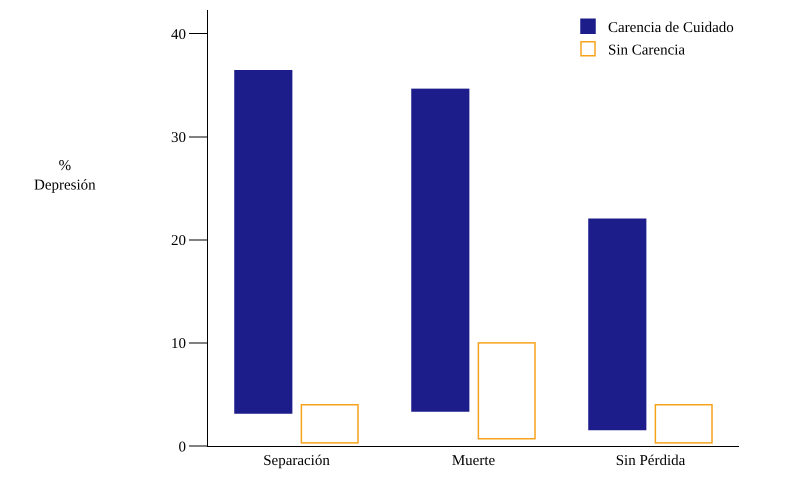 The height and width of the screenshot is (479, 799). Describe the element at coordinates (182, 447) in the screenshot. I see `y-tick-label: 0` at that location.